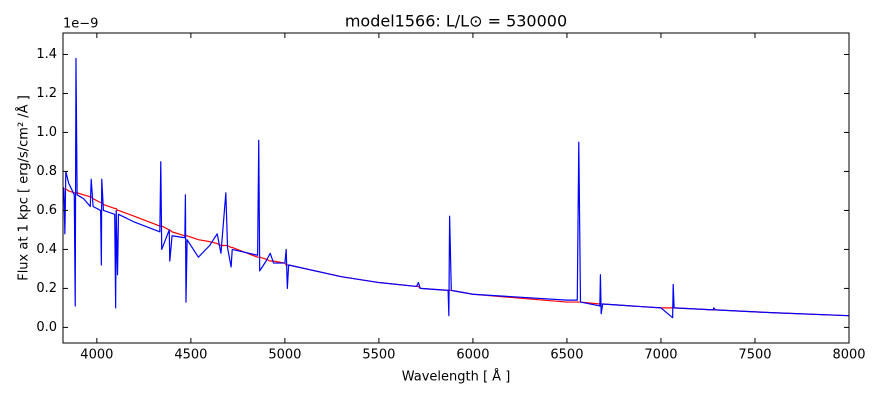  Describe the element at coordinates (46, 327) in the screenshot. I see `y-tick-label: 0.0` at that location.